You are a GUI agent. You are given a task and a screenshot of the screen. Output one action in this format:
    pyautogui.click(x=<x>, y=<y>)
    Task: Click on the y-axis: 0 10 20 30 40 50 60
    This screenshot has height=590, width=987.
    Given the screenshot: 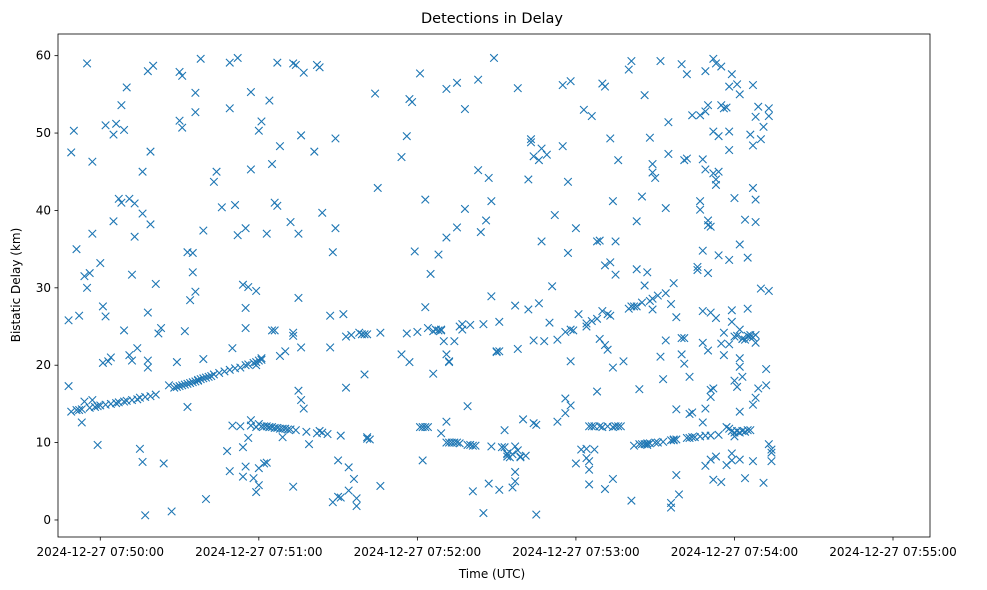 What is the action you would take?
    pyautogui.click(x=47, y=288)
    